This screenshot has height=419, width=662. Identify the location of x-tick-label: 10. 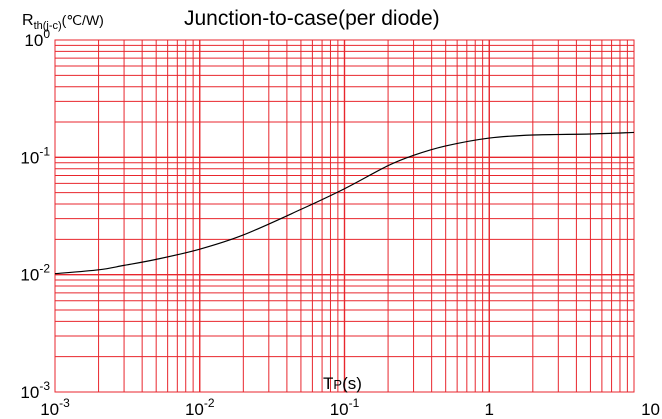
(650, 409).